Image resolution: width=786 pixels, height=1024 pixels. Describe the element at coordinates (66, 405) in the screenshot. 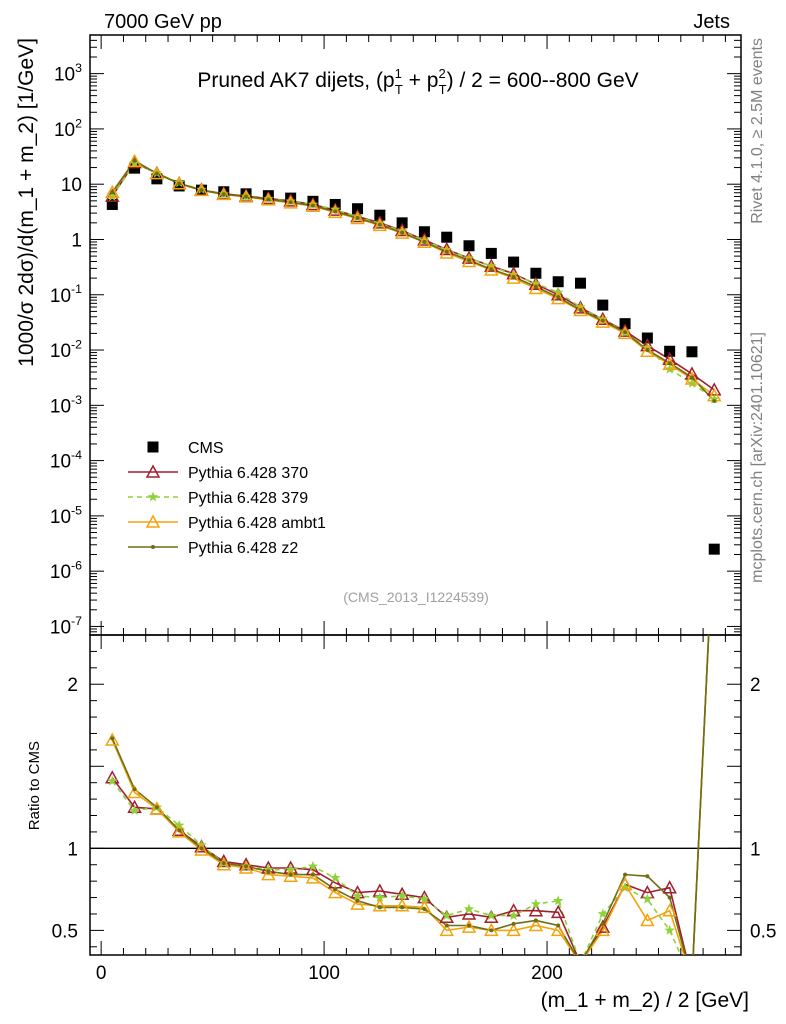

I see `main-ytick-label: 10⁻³` at that location.